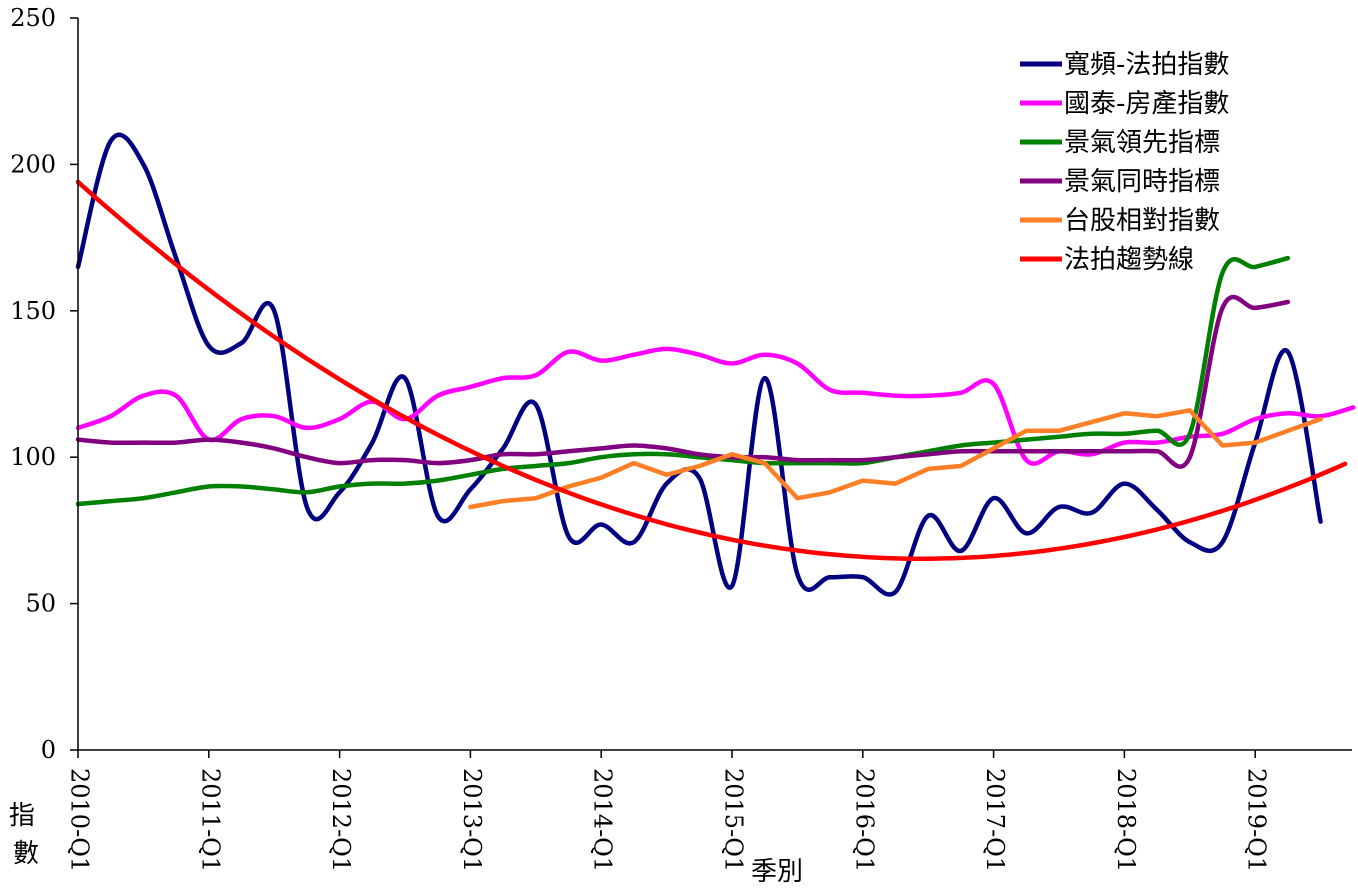 The height and width of the screenshot is (888, 1358). What do you see at coordinates (48, 750) in the screenshot?
I see `y-tick-label: 0` at bounding box center [48, 750].